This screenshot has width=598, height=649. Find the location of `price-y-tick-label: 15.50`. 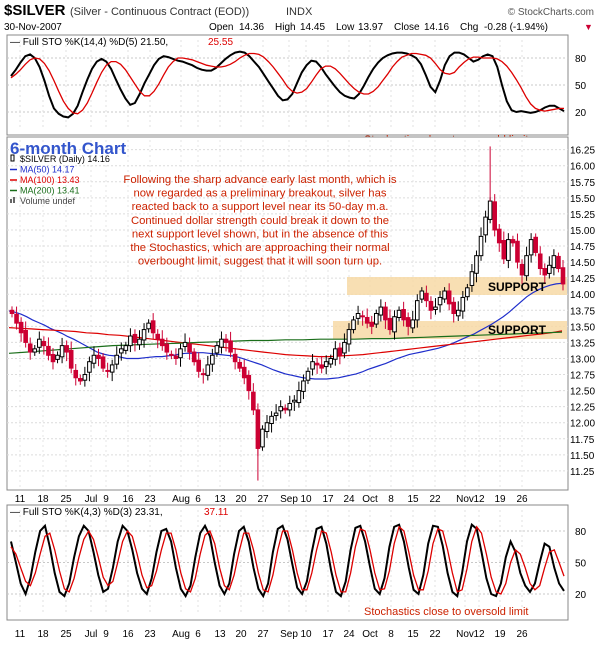

price-y-tick-label: 15.50 is located at coordinates (582, 199).